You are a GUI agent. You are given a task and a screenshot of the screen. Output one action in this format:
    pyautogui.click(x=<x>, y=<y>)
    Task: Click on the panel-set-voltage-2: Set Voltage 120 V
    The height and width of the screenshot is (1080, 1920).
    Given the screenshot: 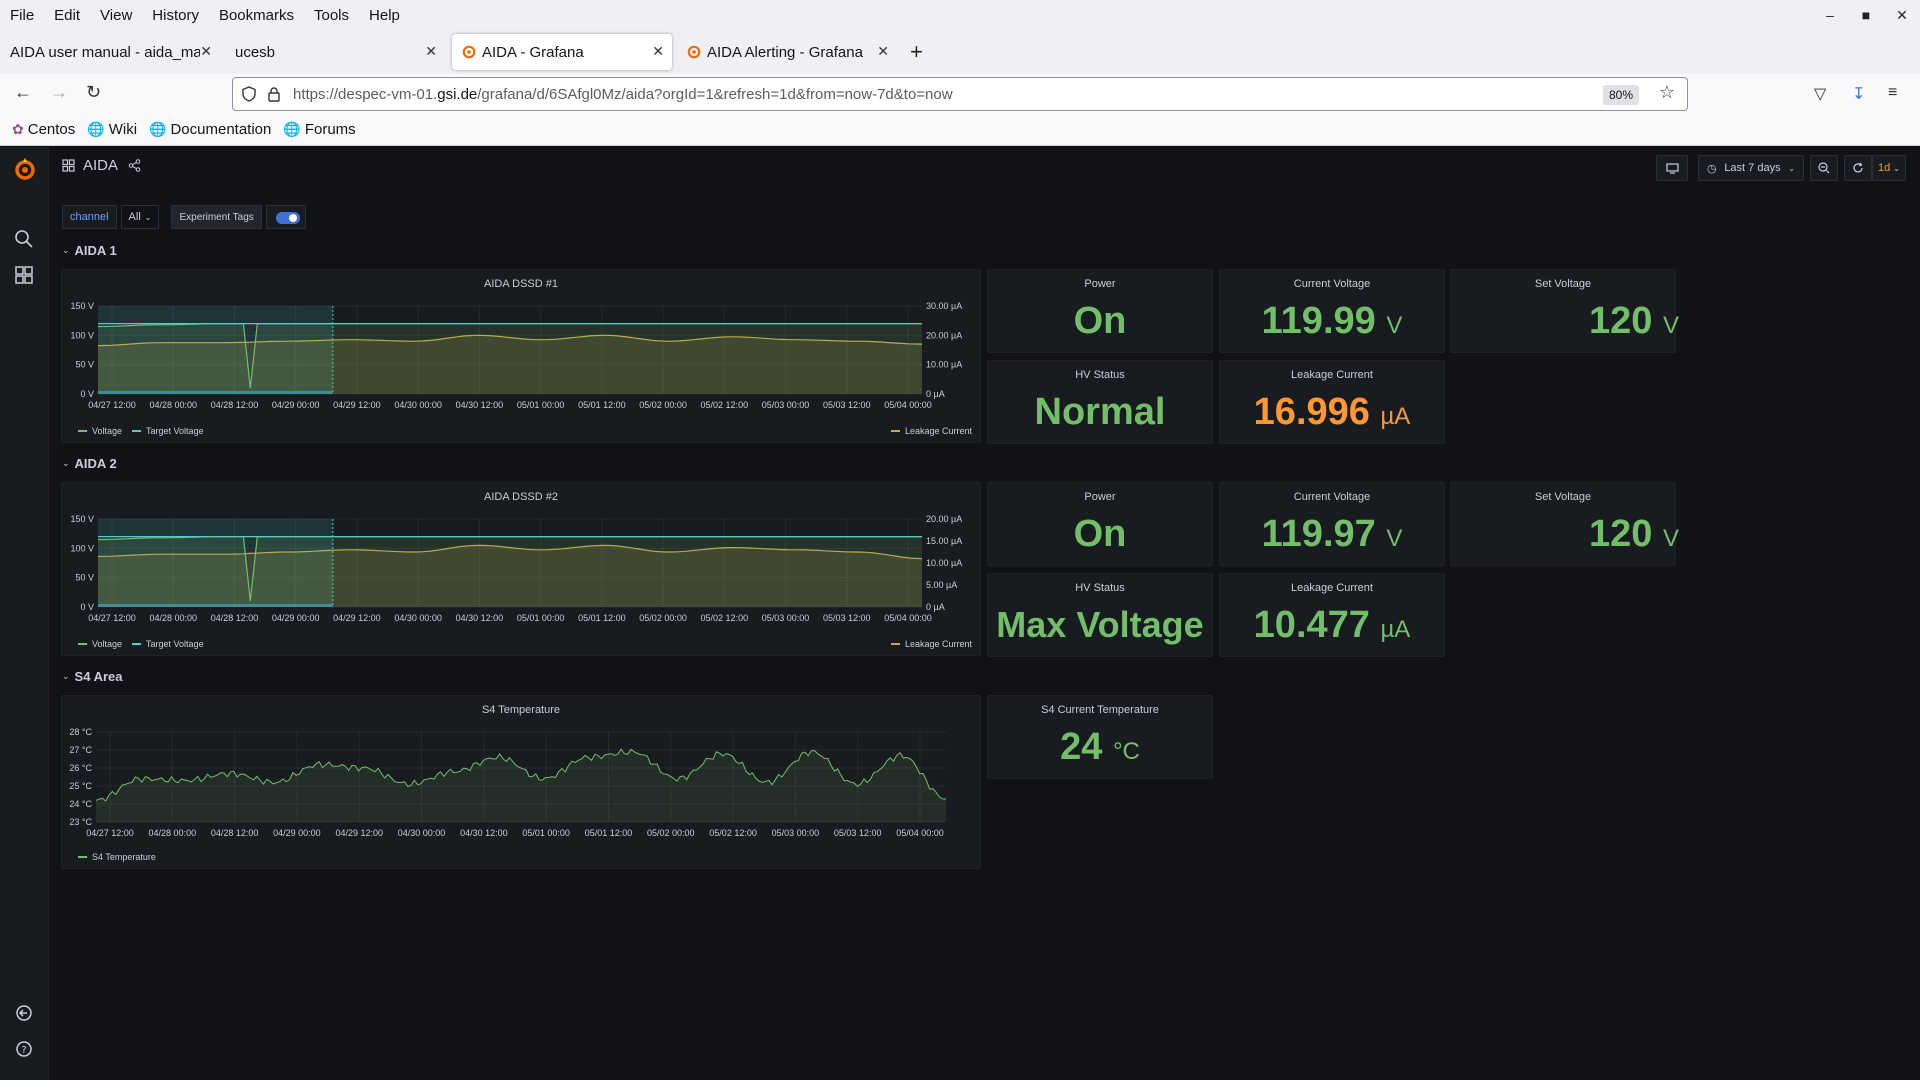 What is the action you would take?
    pyautogui.click(x=1564, y=524)
    